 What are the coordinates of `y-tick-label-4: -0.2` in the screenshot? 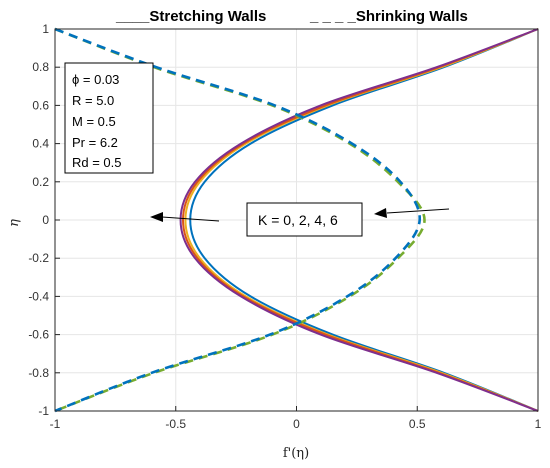 It's located at (38, 258).